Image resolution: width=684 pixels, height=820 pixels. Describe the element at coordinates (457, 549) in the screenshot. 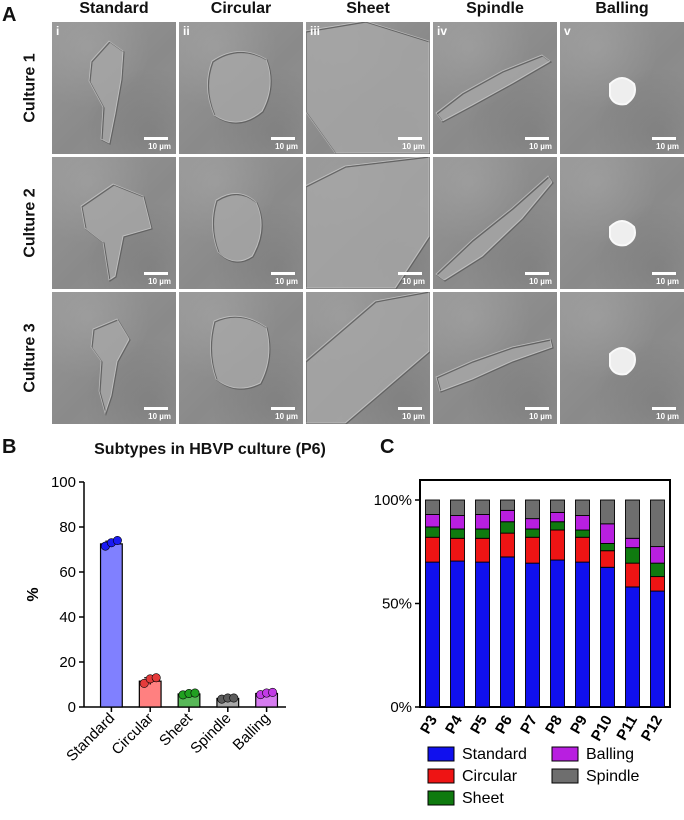

I see `segment-circular-p4` at that location.